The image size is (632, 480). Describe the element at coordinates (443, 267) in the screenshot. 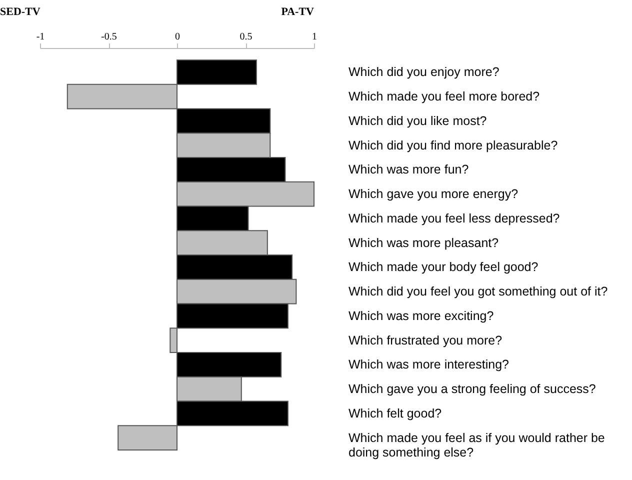

I see `y-tick-label: Which made your body feel good?` at that location.